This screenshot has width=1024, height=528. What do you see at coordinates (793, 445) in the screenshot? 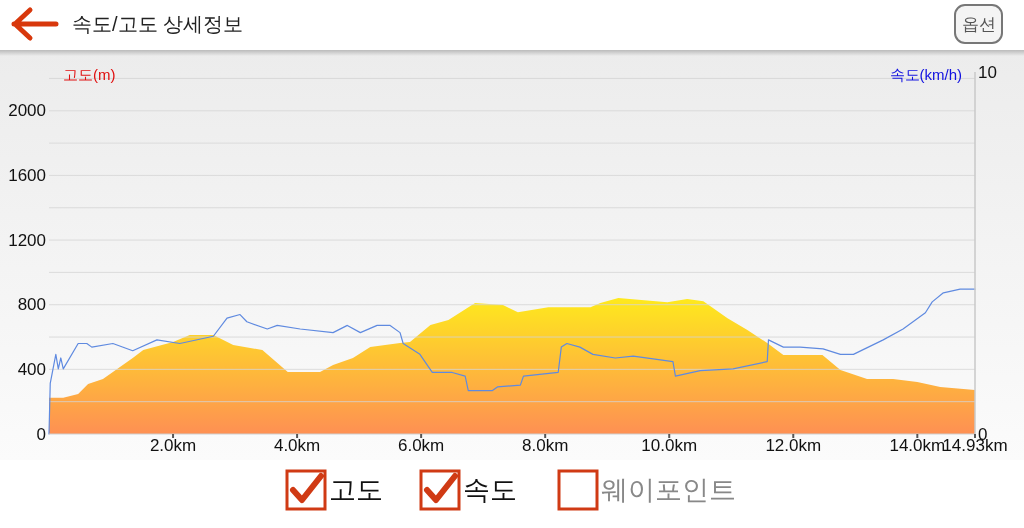
I see `x-tick-label: 12.0km` at bounding box center [793, 445].